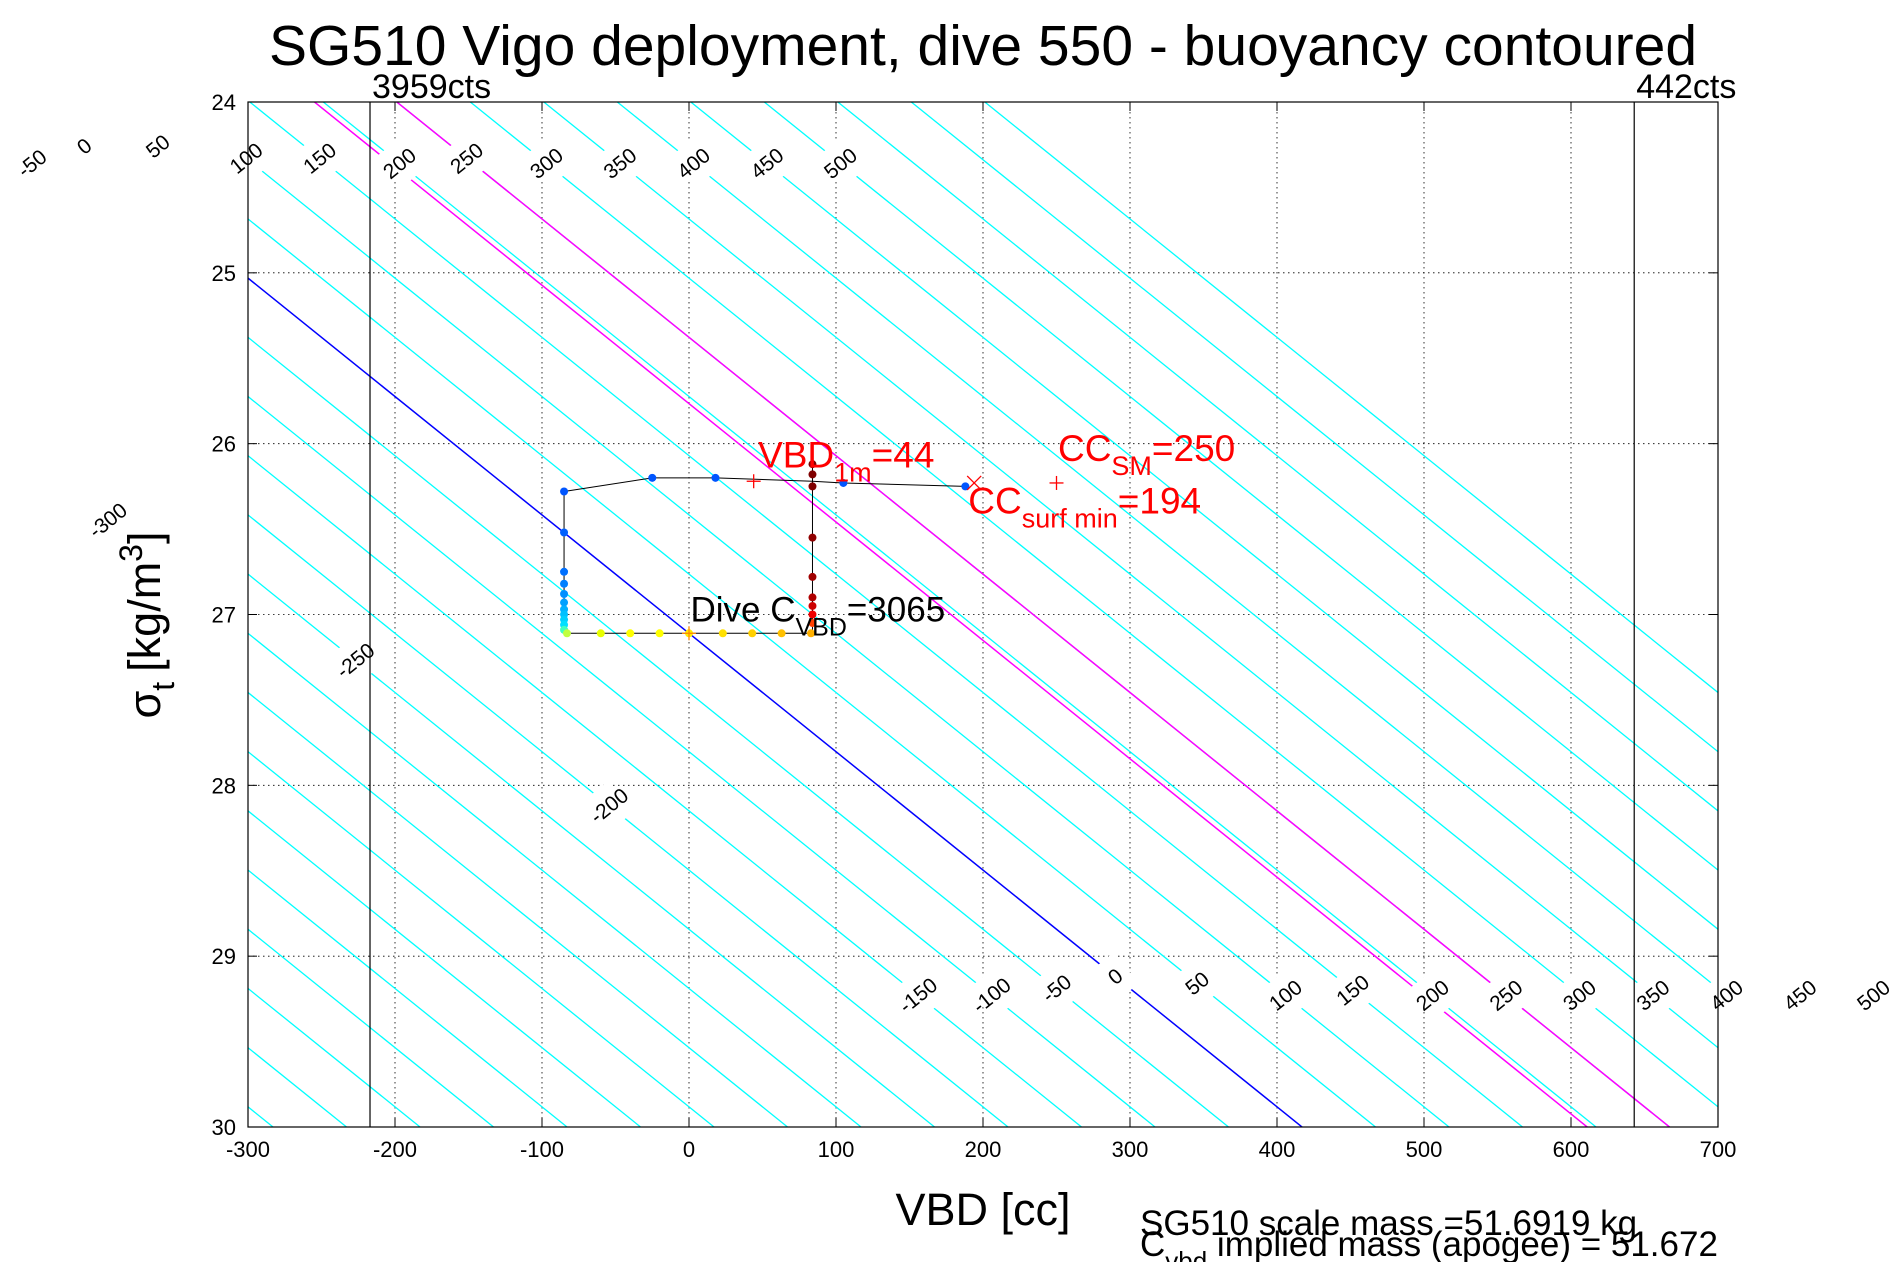  I want to click on x-tick-label: 500, so click(1424, 1149).